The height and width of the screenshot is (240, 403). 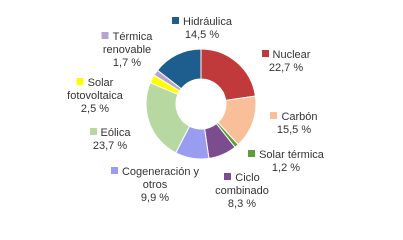 I want to click on category-name: Térmica renovable, so click(x=127, y=43).